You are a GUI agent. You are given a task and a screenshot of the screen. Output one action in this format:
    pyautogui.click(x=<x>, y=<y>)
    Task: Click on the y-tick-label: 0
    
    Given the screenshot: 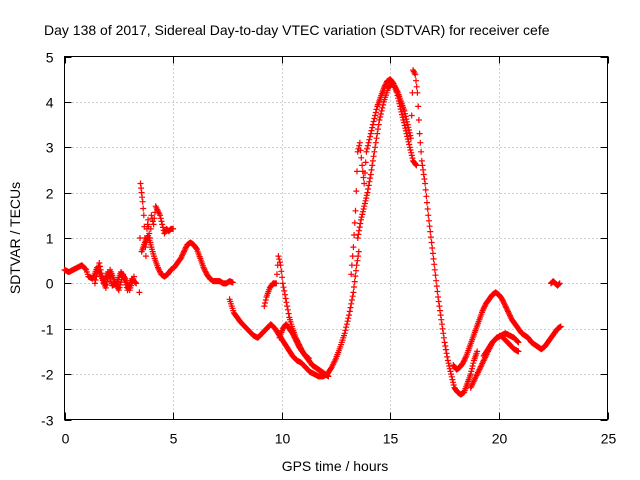 What is the action you would take?
    pyautogui.click(x=50, y=284)
    